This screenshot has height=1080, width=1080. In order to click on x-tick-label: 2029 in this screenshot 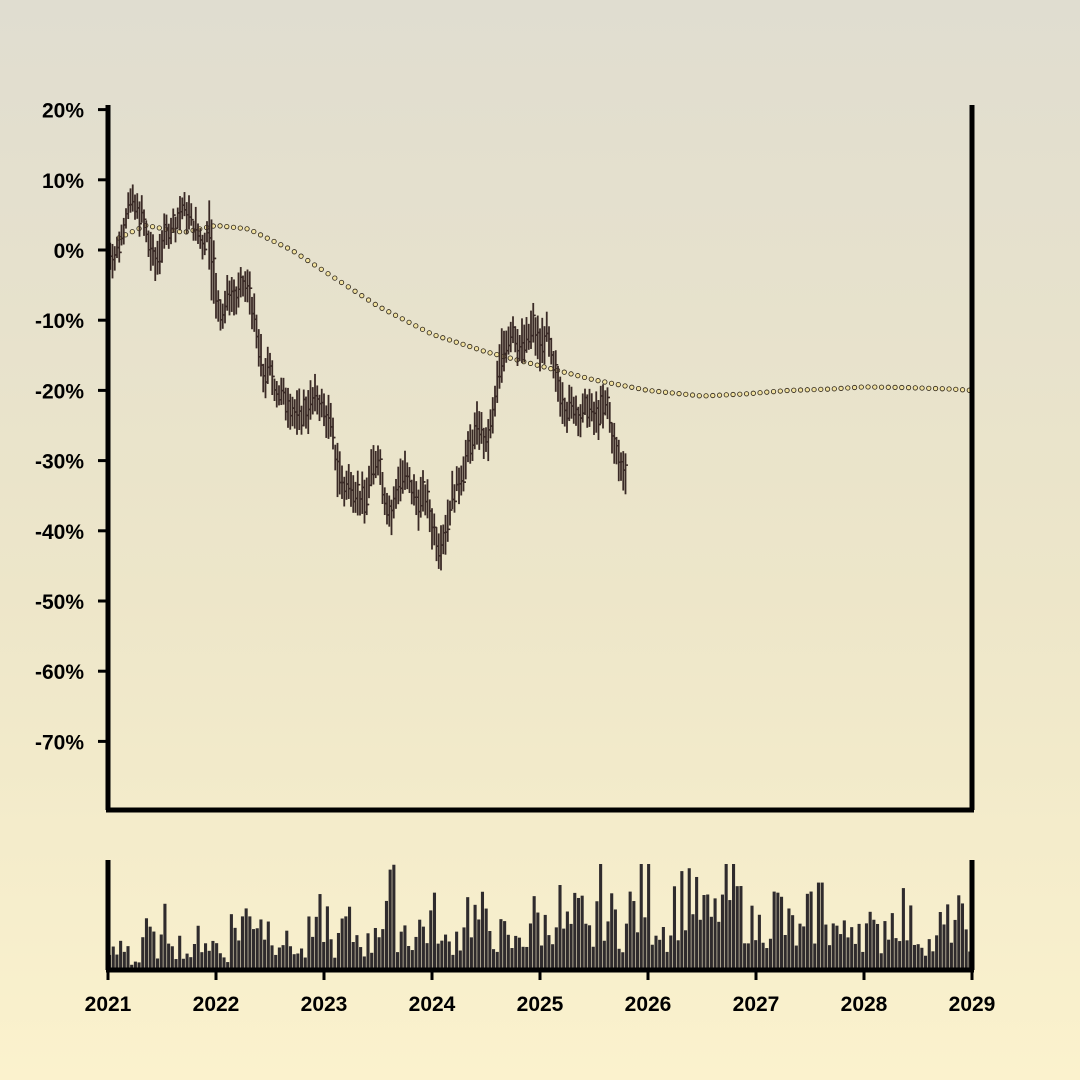, I will do `click(972, 1004)`.